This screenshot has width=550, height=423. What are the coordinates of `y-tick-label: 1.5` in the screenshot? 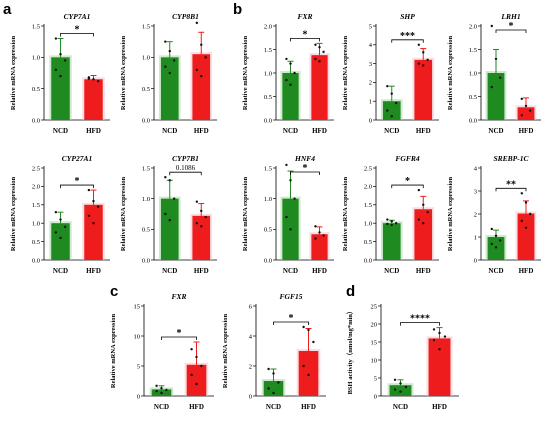 It's located at (146, 168).